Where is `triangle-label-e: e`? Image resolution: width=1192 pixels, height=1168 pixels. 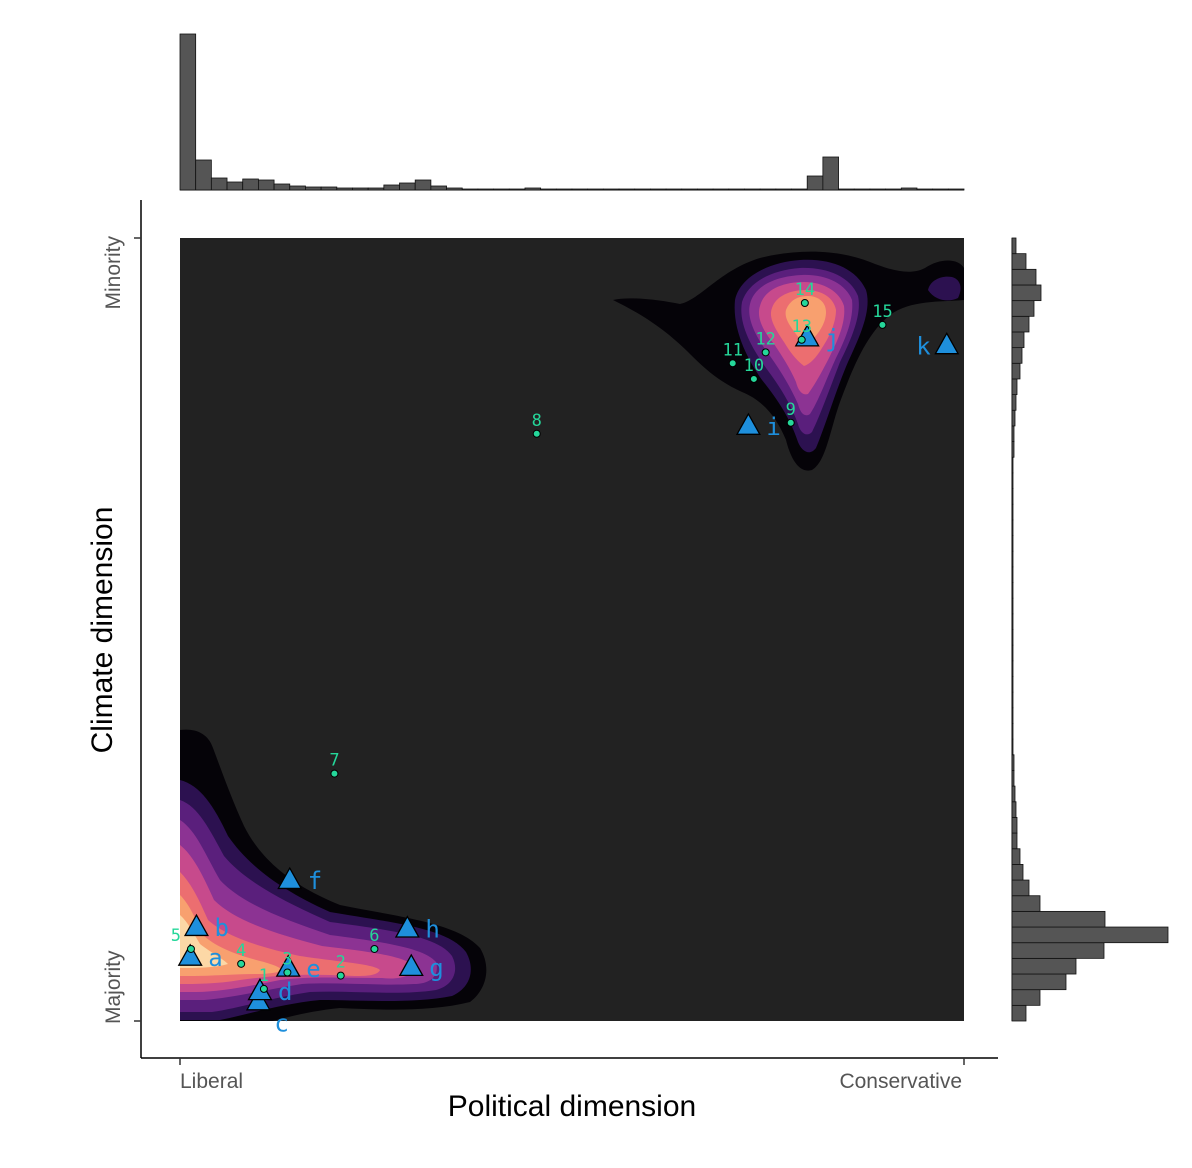 triangle-label-e: e is located at coordinates (313, 969).